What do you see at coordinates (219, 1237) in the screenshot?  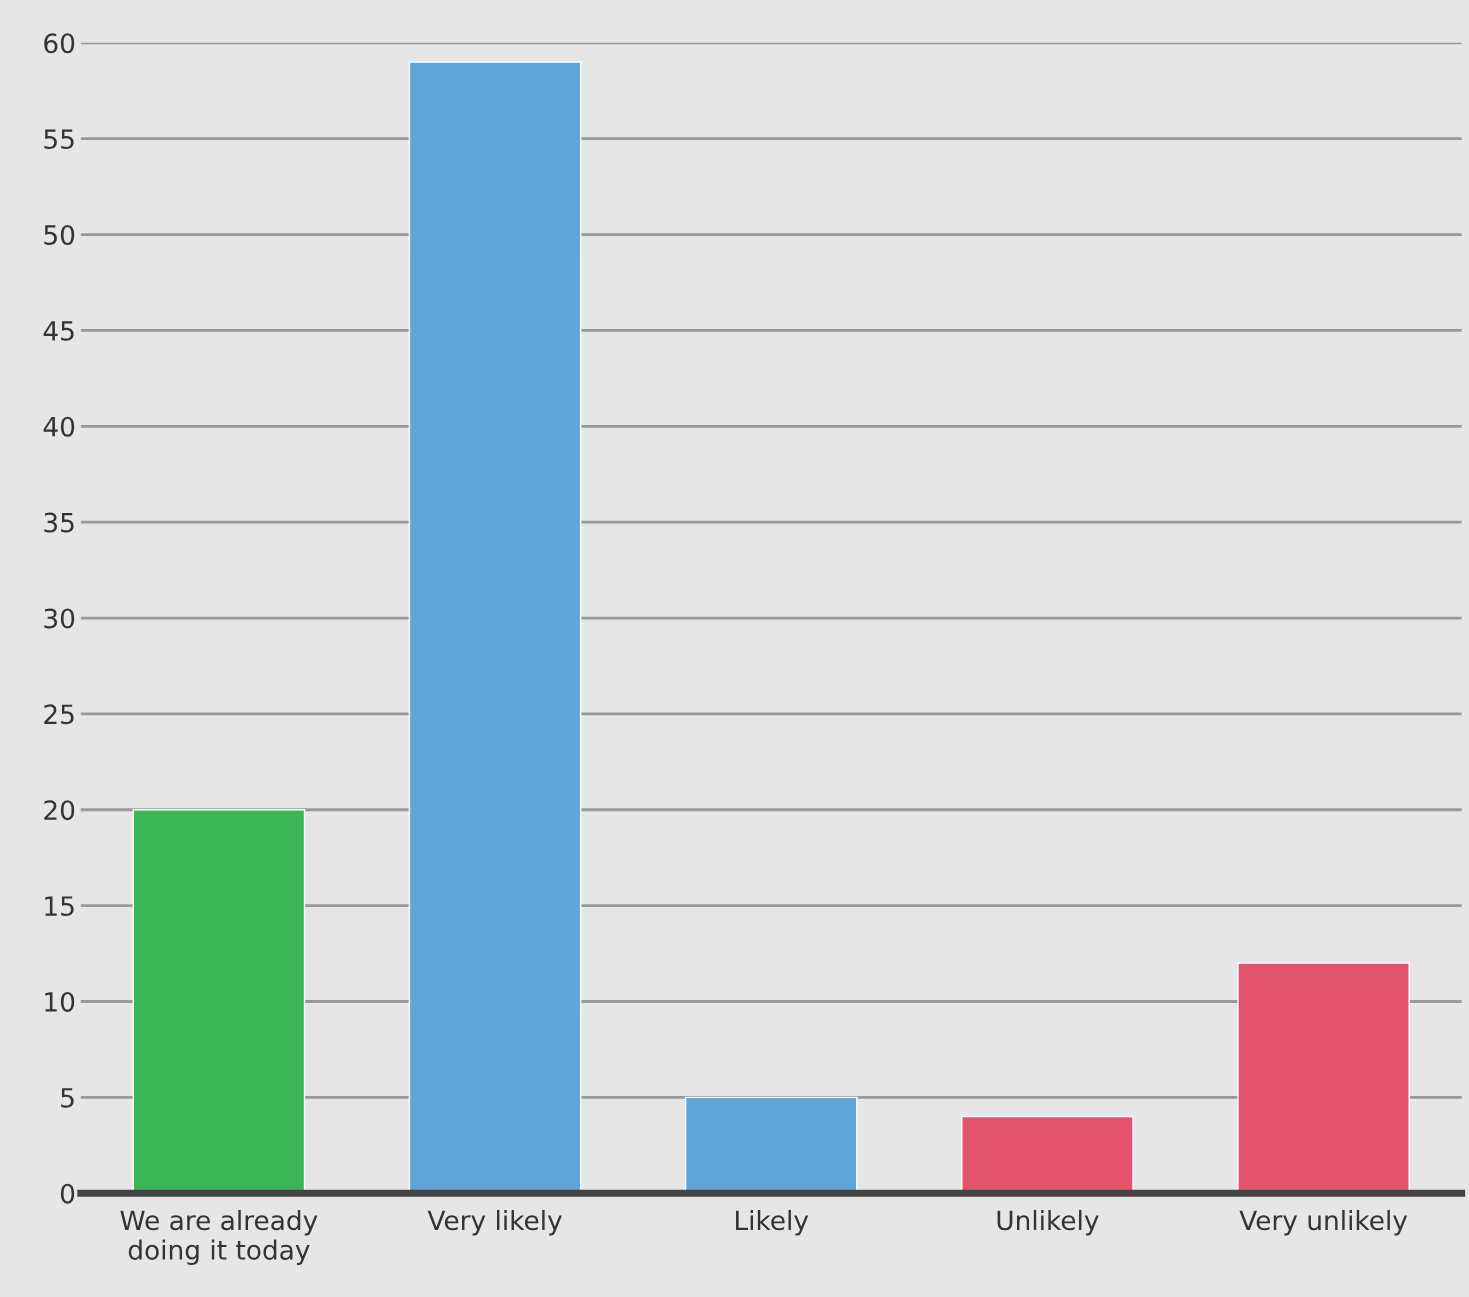 I see `x-tick-label: We are already doing it today` at bounding box center [219, 1237].